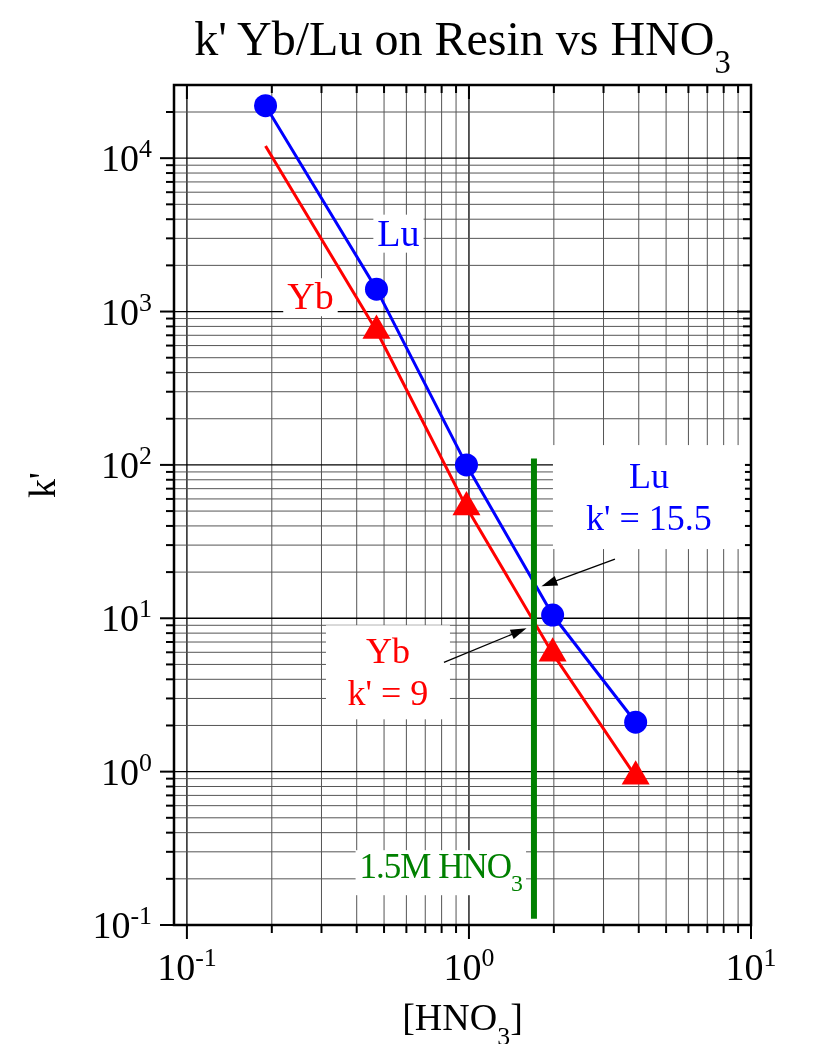  Describe the element at coordinates (126, 770) in the screenshot. I see `y-tick-label: 10$^{0}$` at that location.